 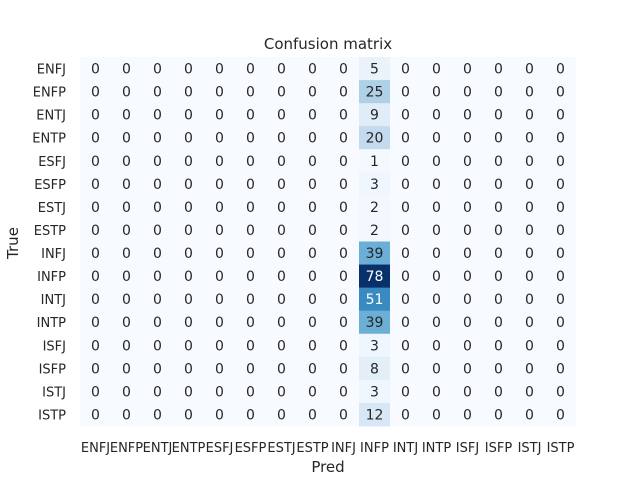 What do you see at coordinates (374, 369) in the screenshot?
I see `cell-value-label: 8` at bounding box center [374, 369].